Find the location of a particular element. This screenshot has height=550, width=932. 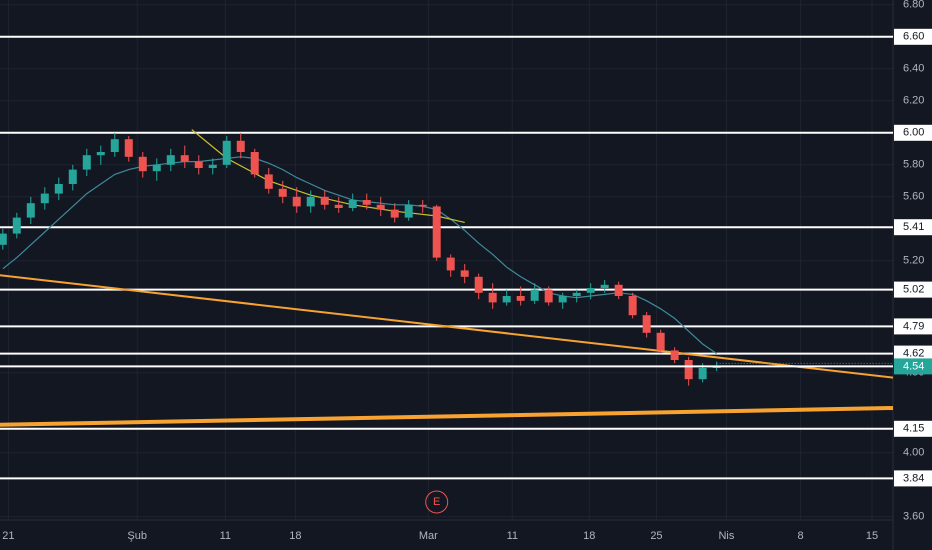

level-label: 3.84 is located at coordinates (913, 478).